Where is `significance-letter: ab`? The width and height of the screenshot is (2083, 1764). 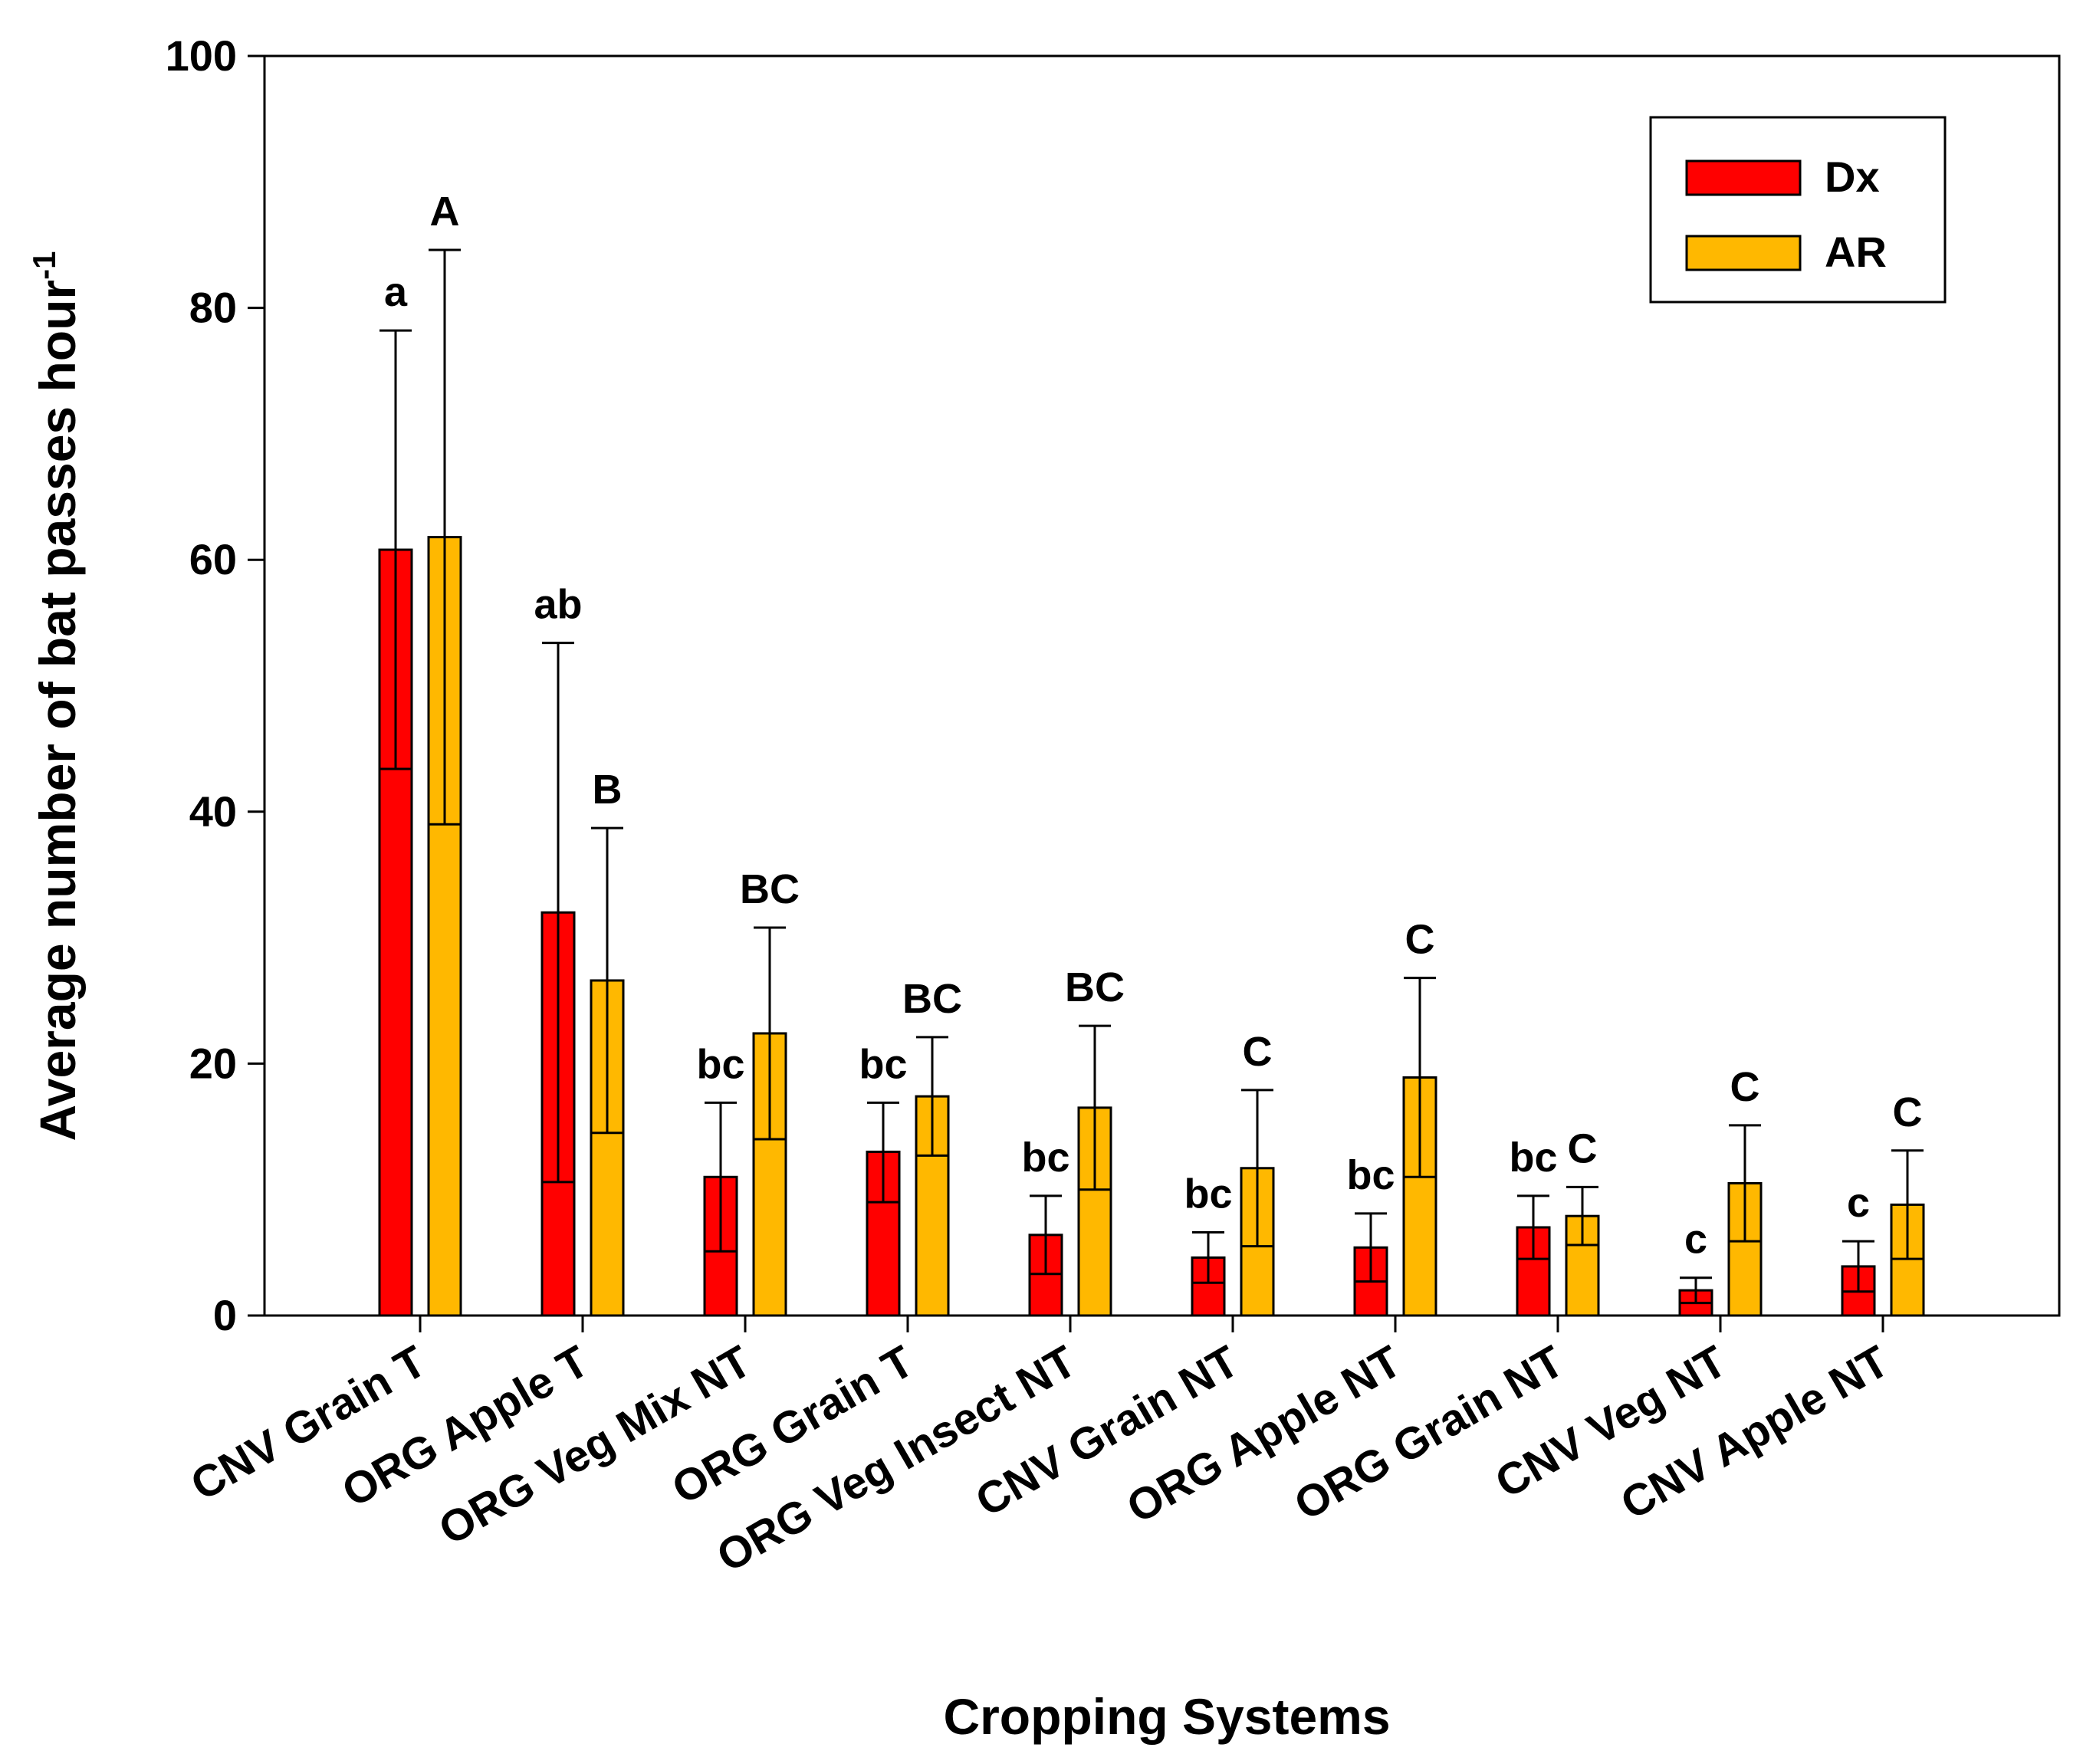 significance-letter: ab is located at coordinates (558, 605).